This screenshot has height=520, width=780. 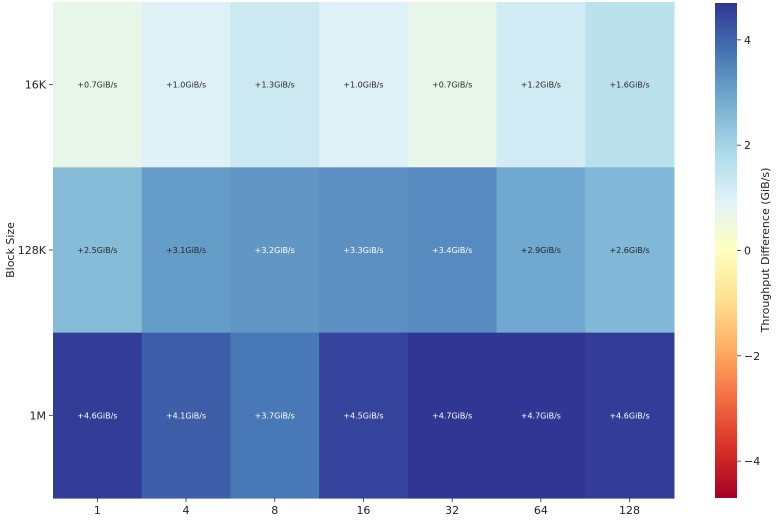 What do you see at coordinates (274, 510) in the screenshot?
I see `x-tick-label: 8` at bounding box center [274, 510].